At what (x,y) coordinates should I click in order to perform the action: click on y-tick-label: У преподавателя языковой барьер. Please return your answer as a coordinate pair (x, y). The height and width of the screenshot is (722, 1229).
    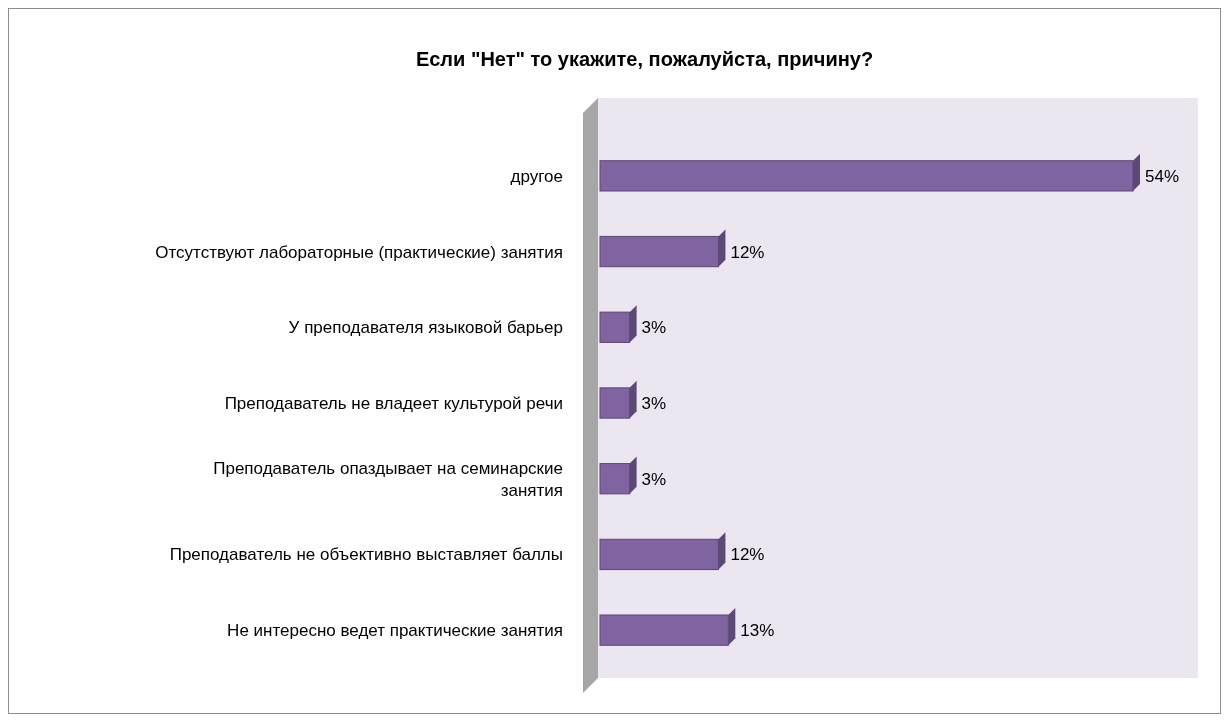
    Looking at the image, I should click on (425, 328).